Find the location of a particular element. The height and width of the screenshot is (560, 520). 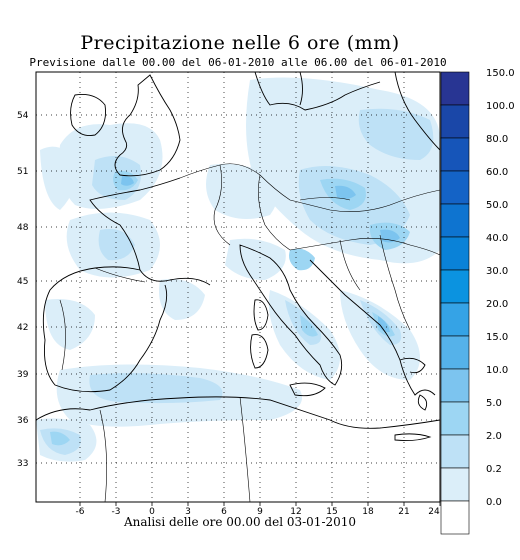

y-tick-label: 51 is located at coordinates (22, 172).